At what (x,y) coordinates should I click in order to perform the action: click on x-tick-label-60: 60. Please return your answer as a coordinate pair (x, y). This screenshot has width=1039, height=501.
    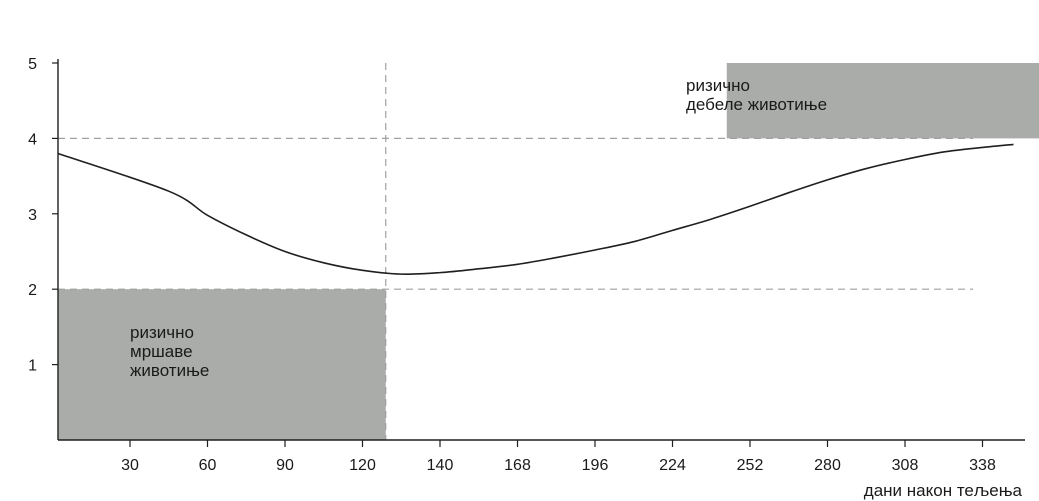
    Looking at the image, I should click on (208, 465).